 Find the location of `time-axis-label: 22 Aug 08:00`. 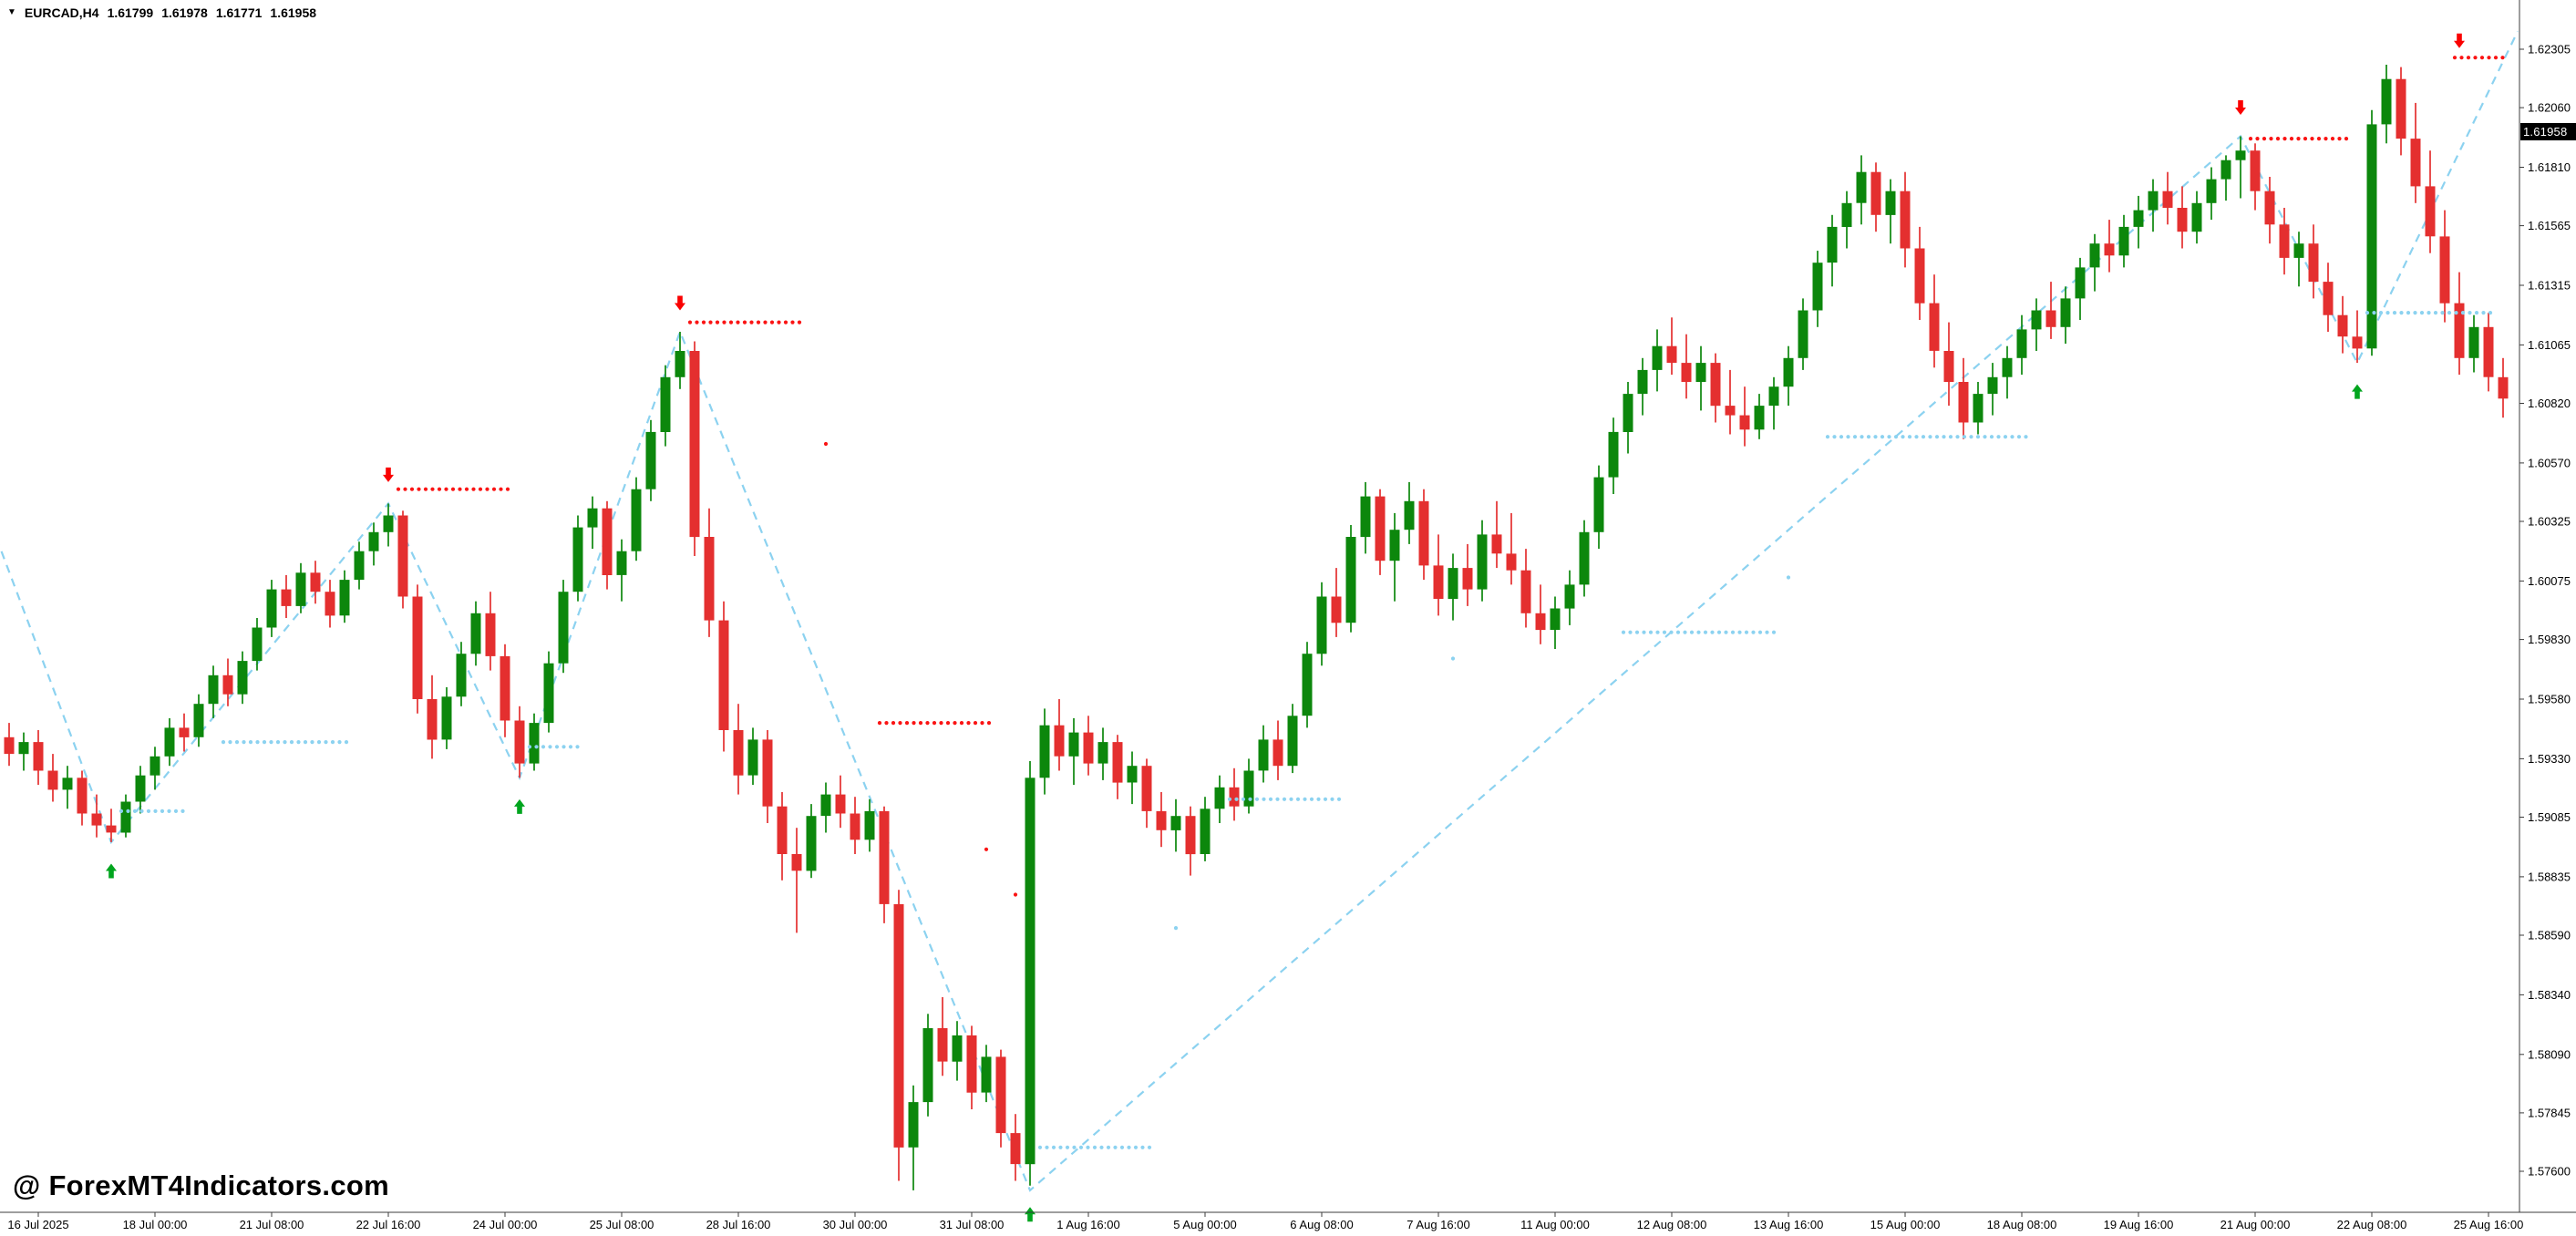

time-axis-label: 22 Aug 08:00 is located at coordinates (2372, 1224).